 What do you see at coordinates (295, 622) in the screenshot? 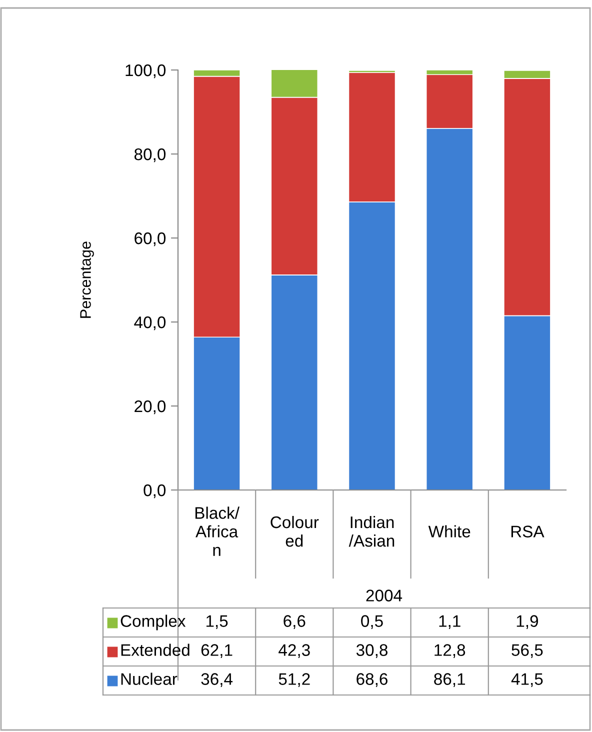
I see `data-label: 6,6` at bounding box center [295, 622].